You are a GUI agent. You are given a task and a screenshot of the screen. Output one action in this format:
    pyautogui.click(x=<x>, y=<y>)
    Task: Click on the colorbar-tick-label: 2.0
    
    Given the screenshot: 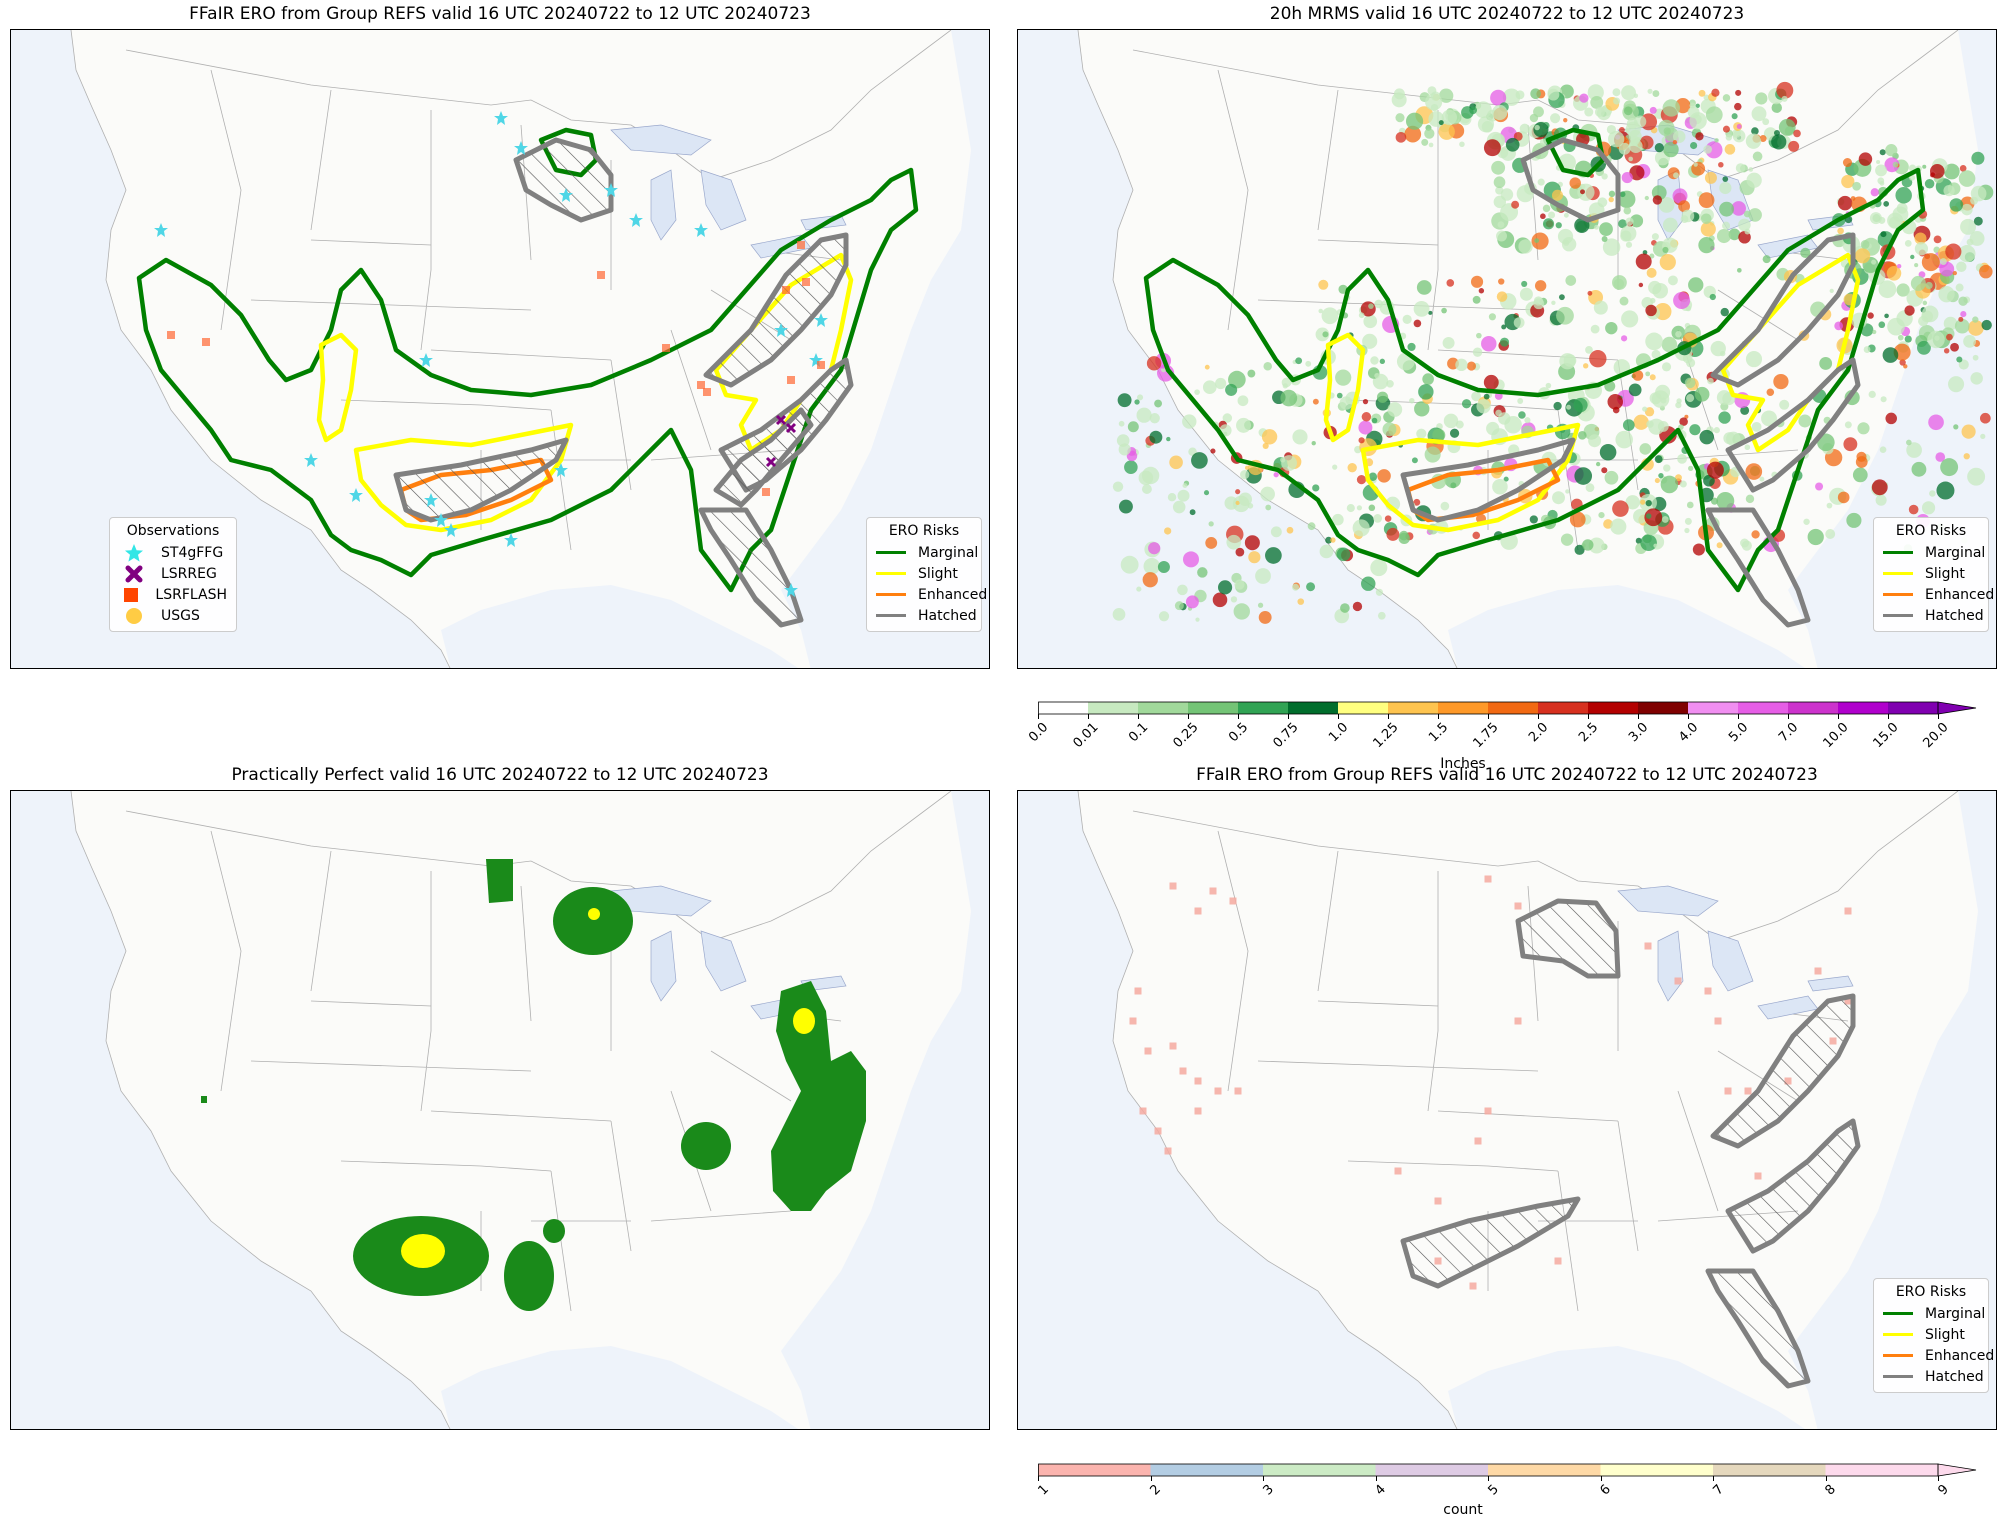 What is the action you would take?
    pyautogui.click(x=1539, y=733)
    